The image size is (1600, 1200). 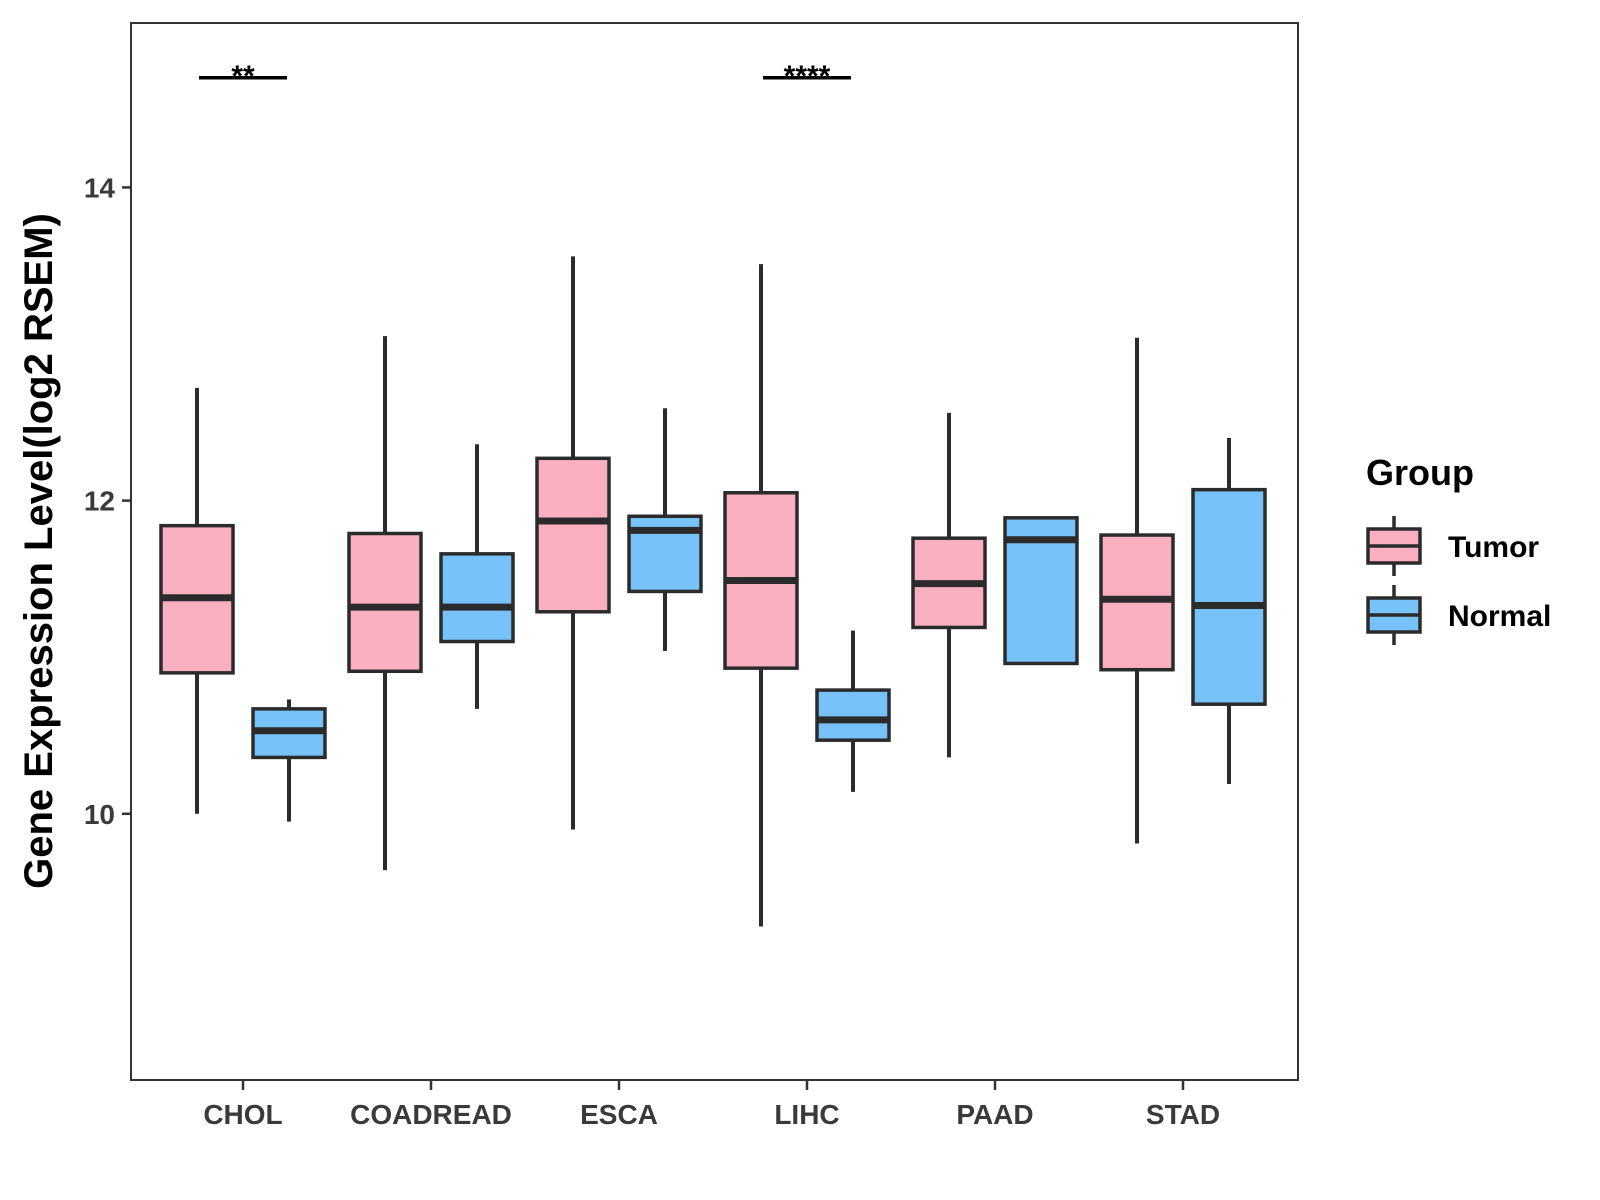 I want to click on box-normal-esca, so click(x=665, y=529).